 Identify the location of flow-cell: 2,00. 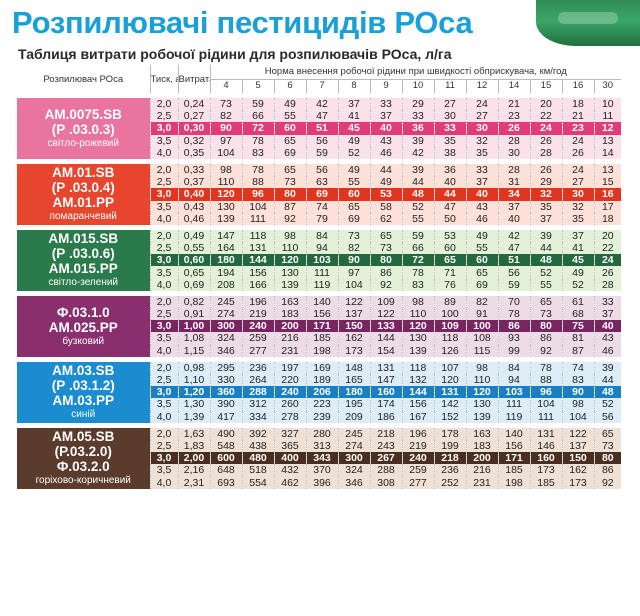
(193, 458).